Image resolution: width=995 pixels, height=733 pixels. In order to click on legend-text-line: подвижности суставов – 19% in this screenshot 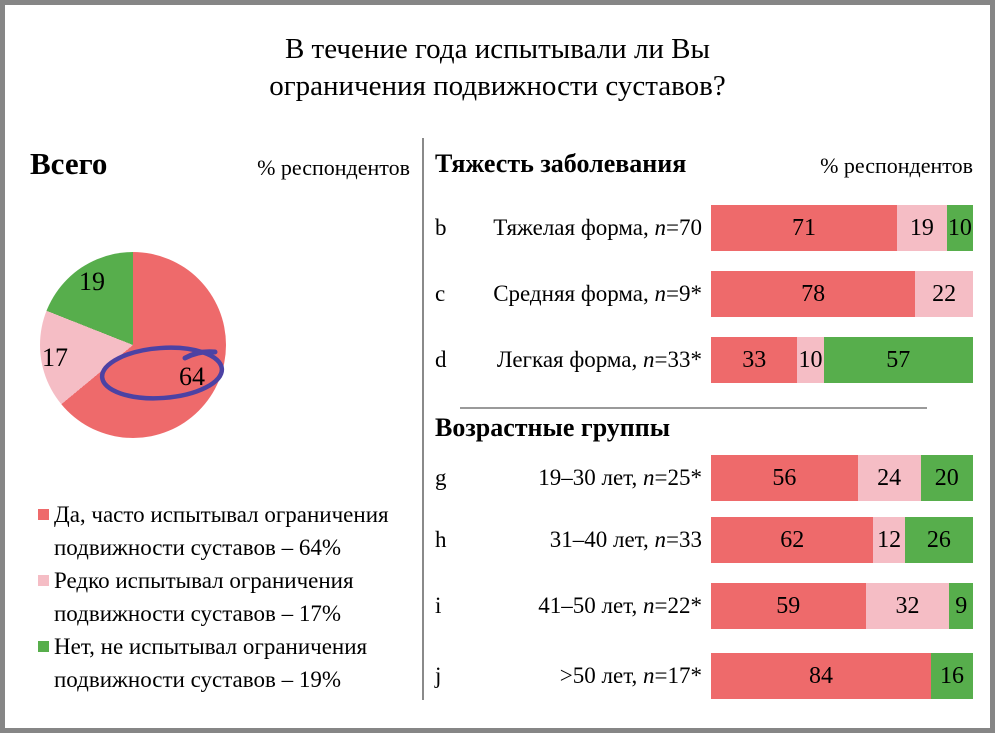, I will do `click(197, 679)`.